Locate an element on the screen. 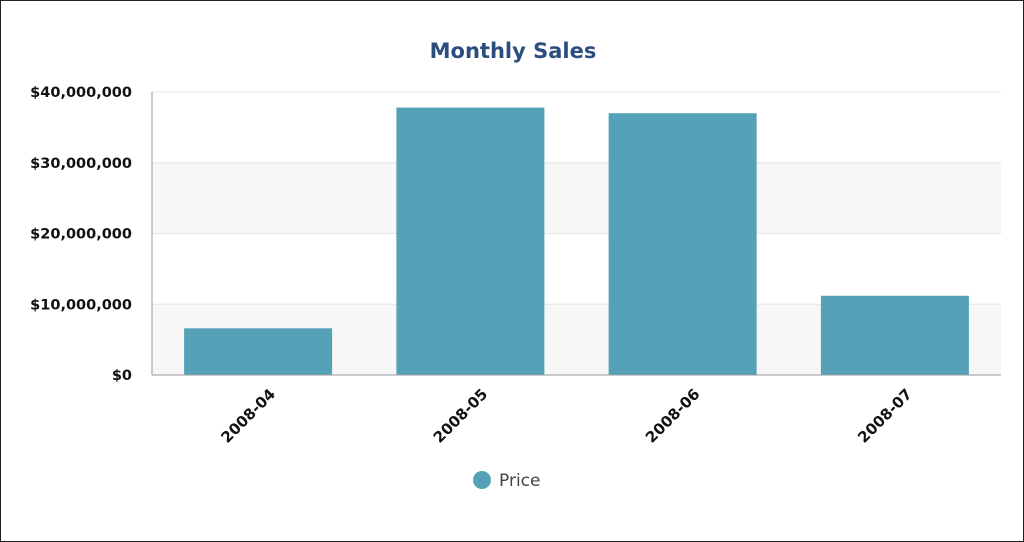 This screenshot has height=542, width=1024. legend-marker-price is located at coordinates (482, 480).